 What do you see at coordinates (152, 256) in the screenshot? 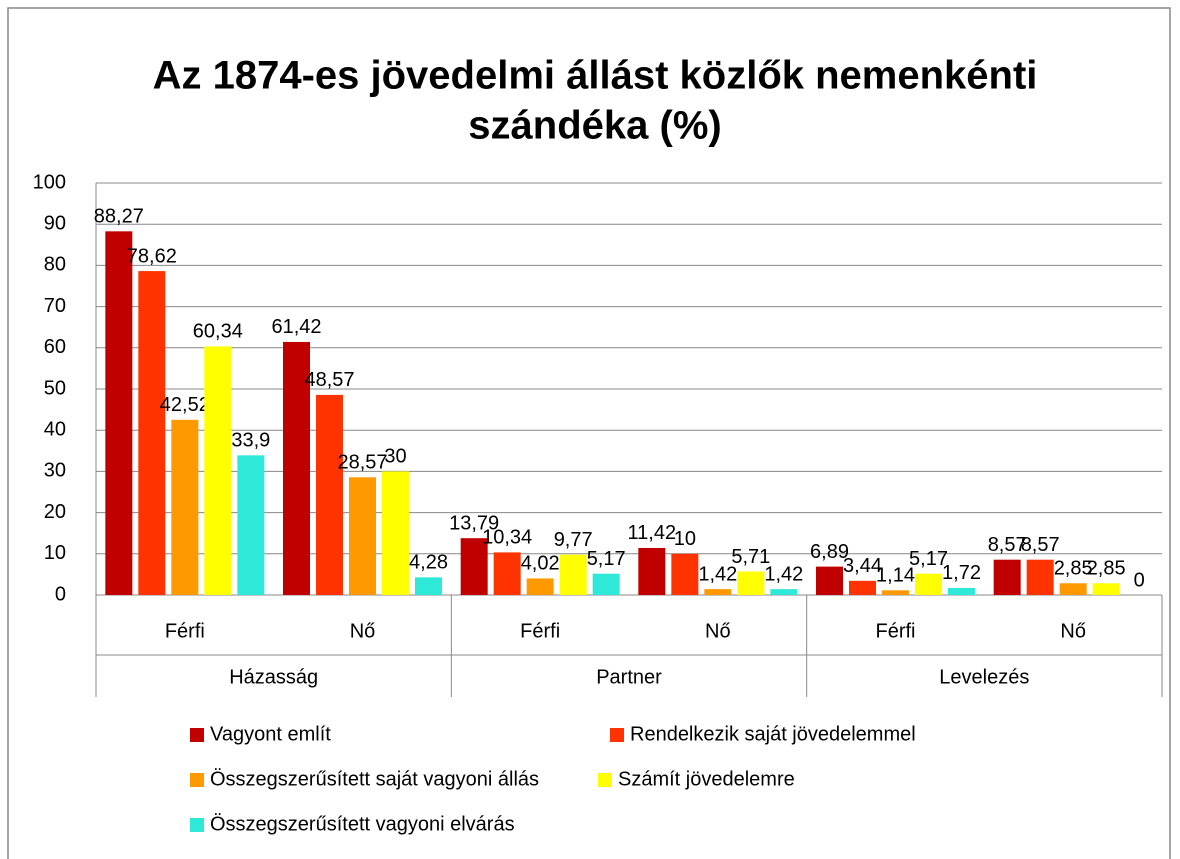
I see `data-label: 78,62` at bounding box center [152, 256].